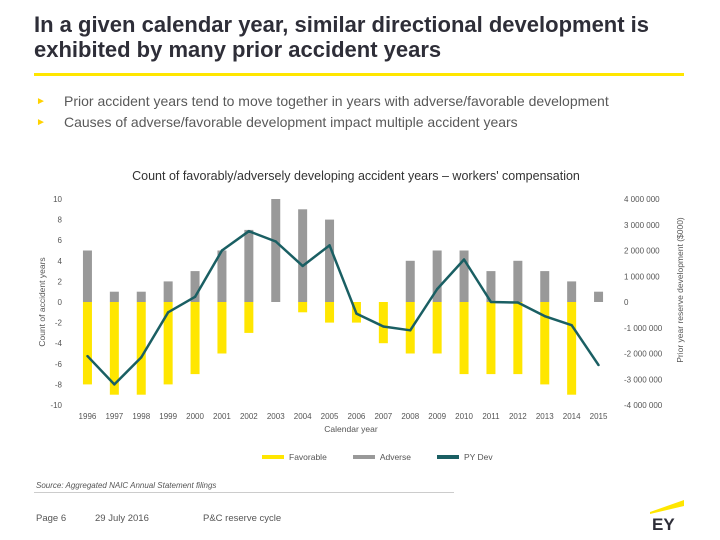 Image resolution: width=720 pixels, height=540 pixels. I want to click on y-tick-label: -4, so click(59, 343).